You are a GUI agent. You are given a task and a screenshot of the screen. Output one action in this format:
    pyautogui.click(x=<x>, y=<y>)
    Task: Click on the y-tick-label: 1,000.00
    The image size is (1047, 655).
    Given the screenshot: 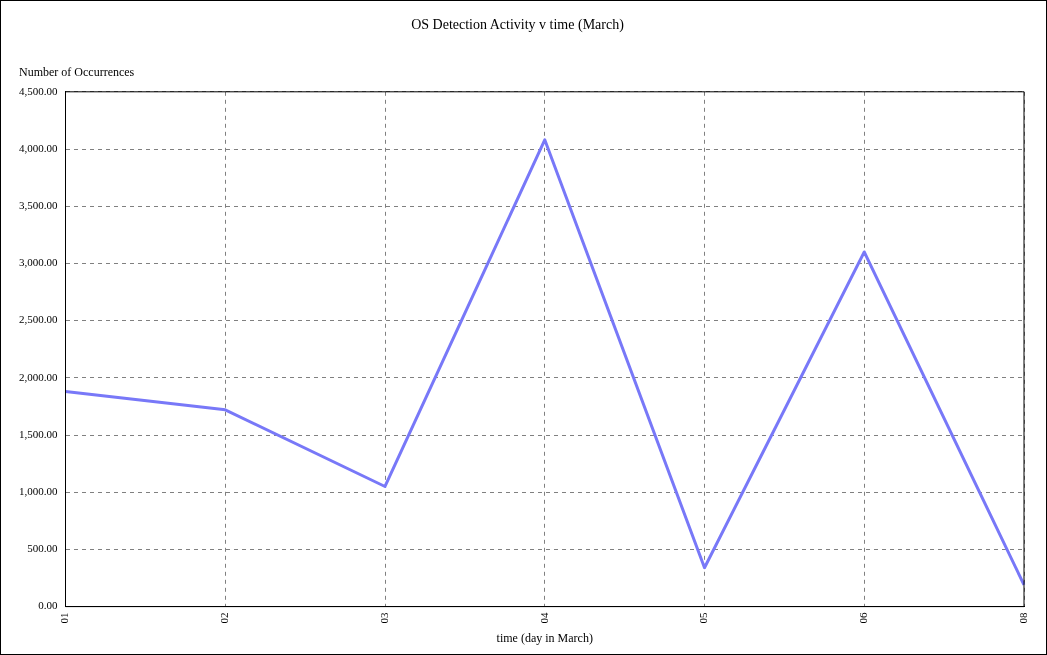 What is the action you would take?
    pyautogui.click(x=38, y=491)
    